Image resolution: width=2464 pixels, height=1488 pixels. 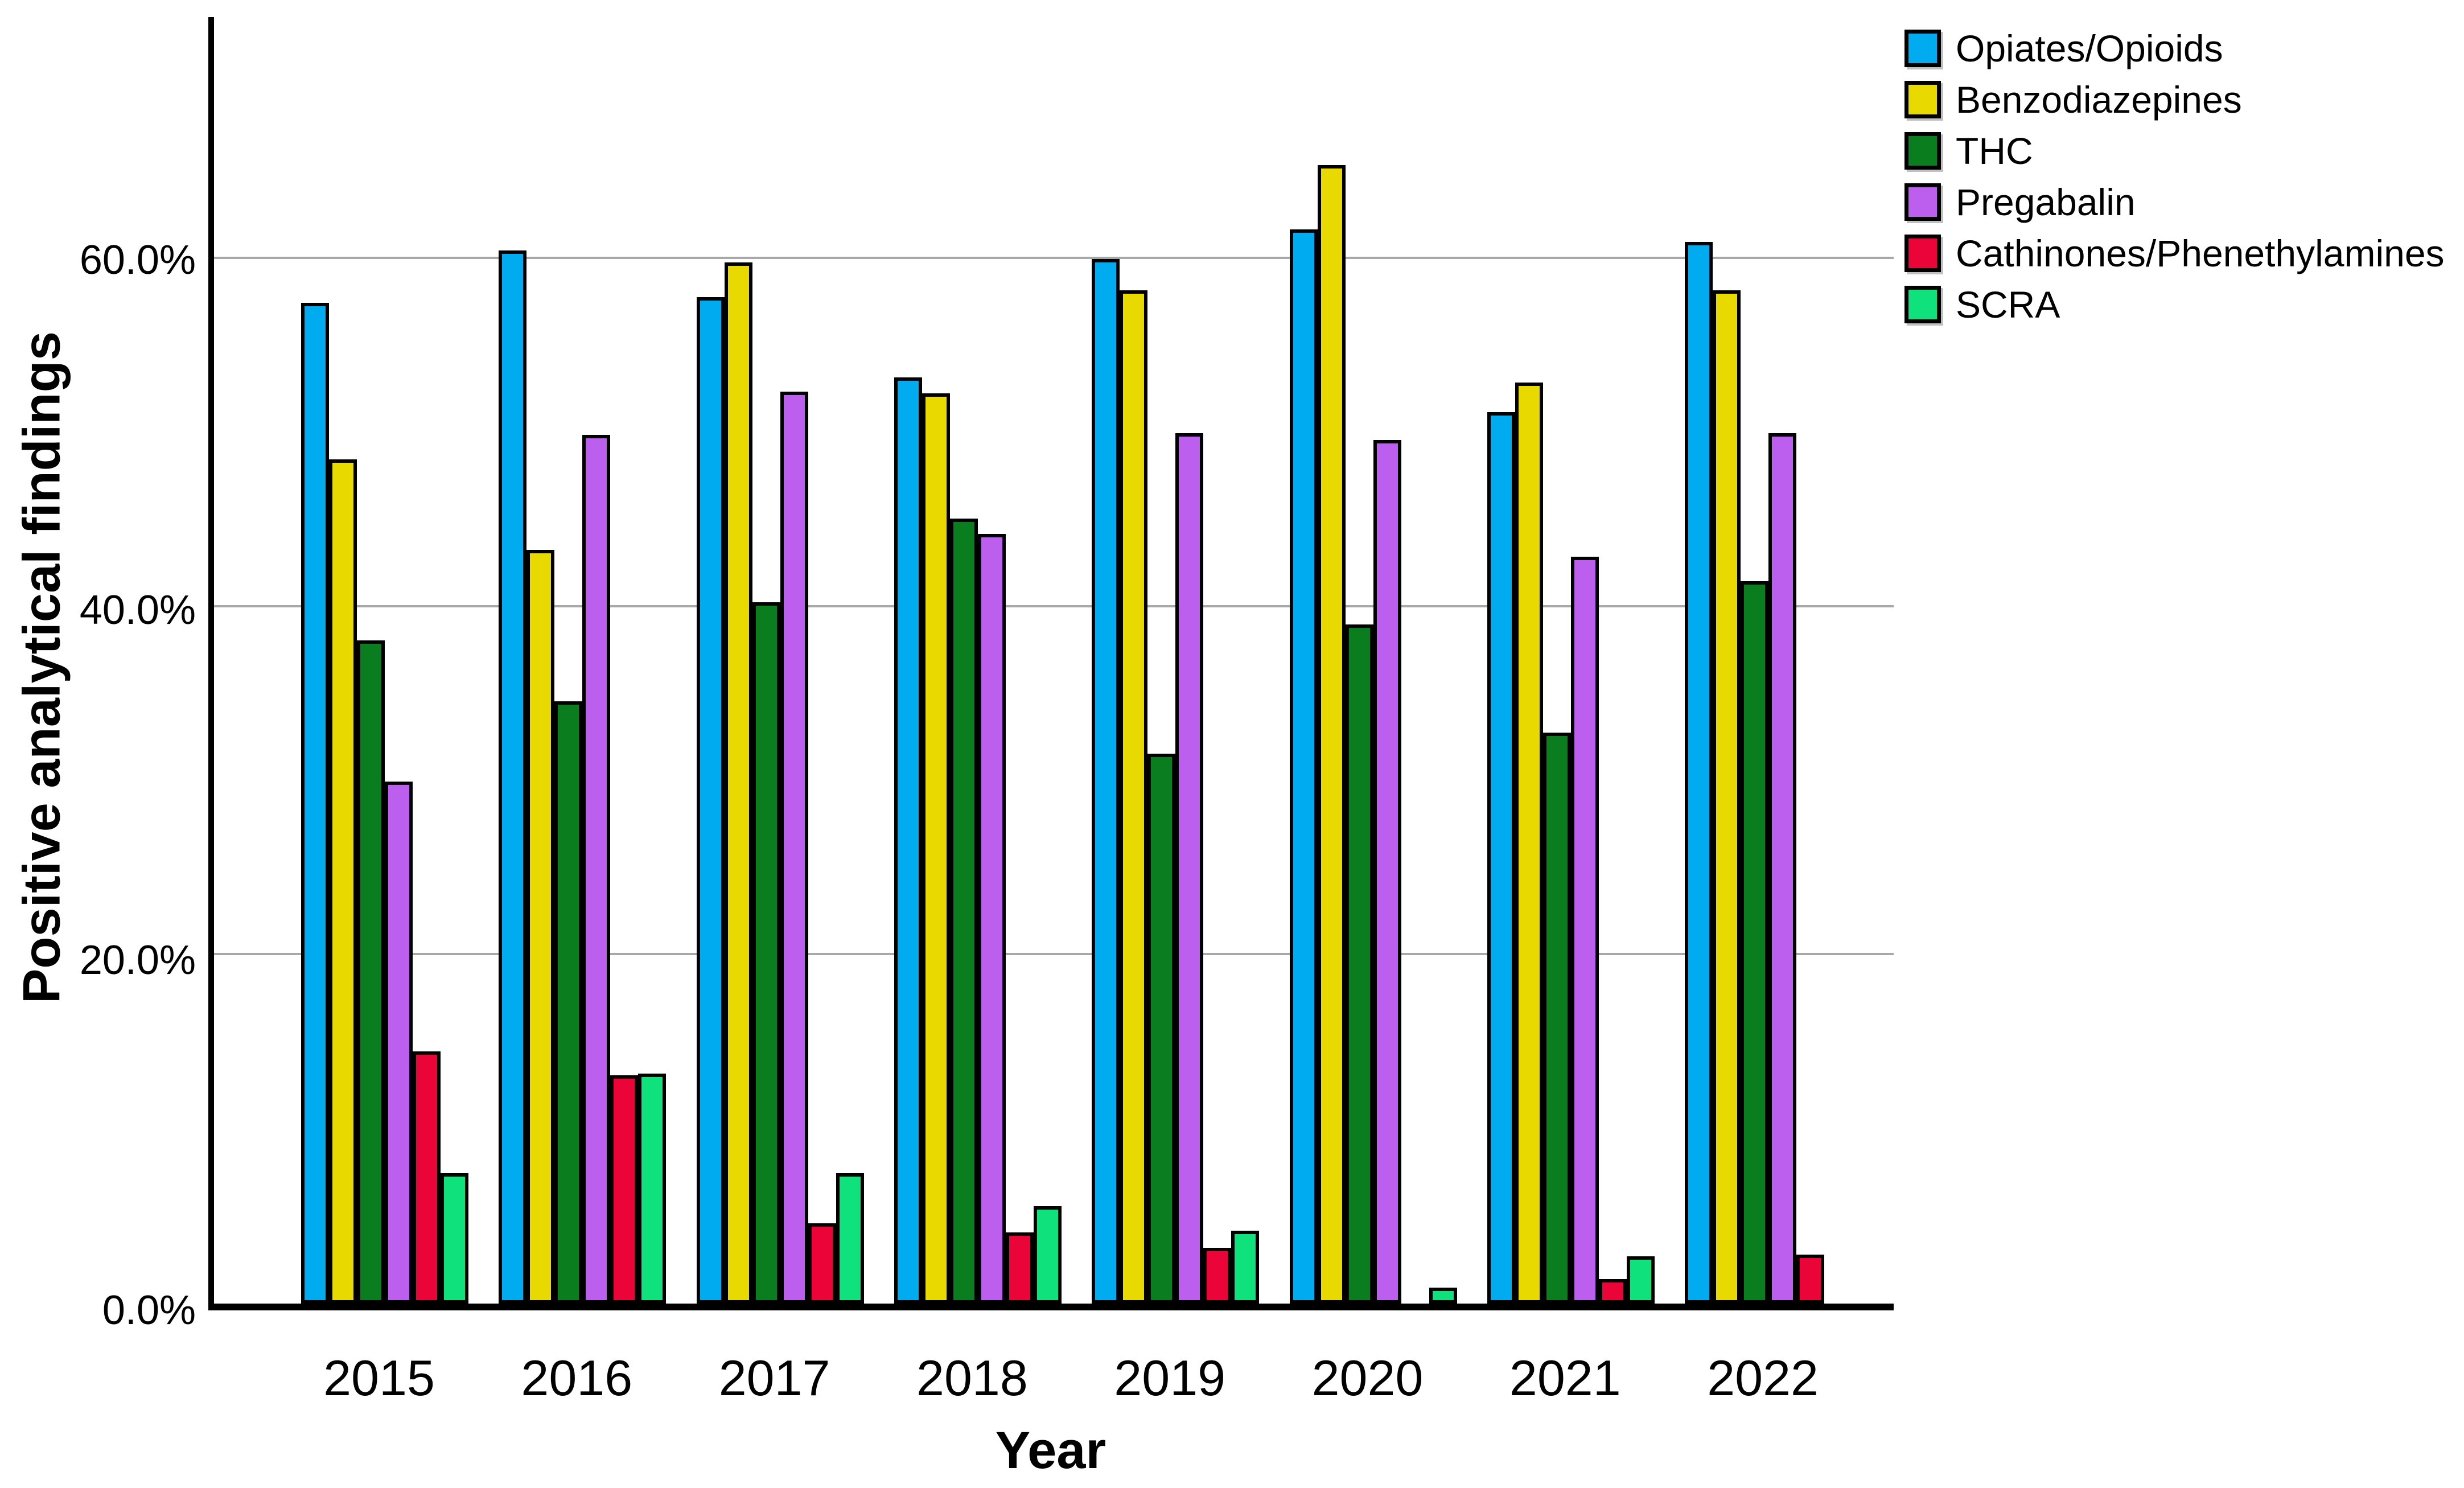 I want to click on legend-item-scra: SCRA, so click(x=2174, y=304).